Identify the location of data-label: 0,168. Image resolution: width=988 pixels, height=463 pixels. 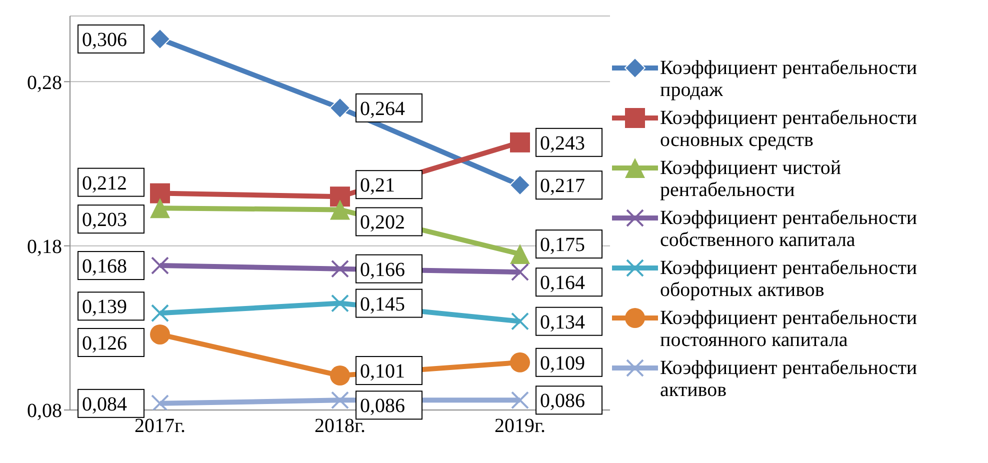
(104, 267).